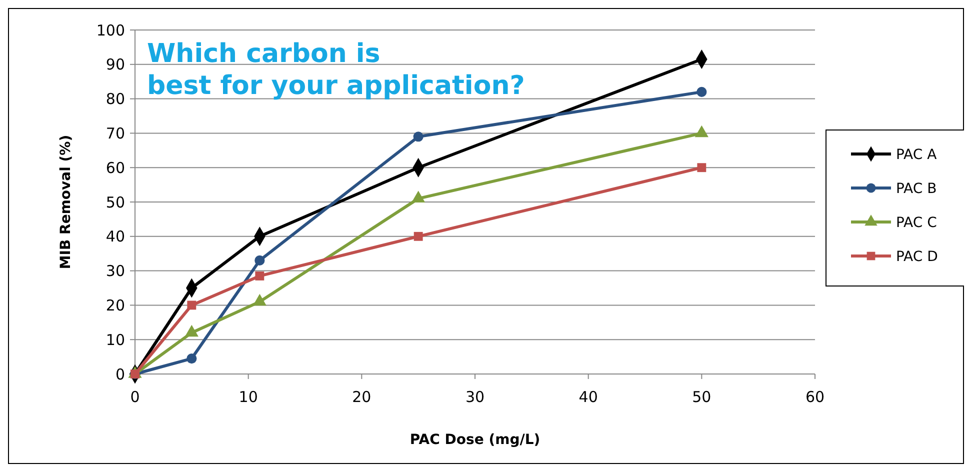 This screenshot has width=972, height=472. I want to click on y-tick-label: 20, so click(115, 305).